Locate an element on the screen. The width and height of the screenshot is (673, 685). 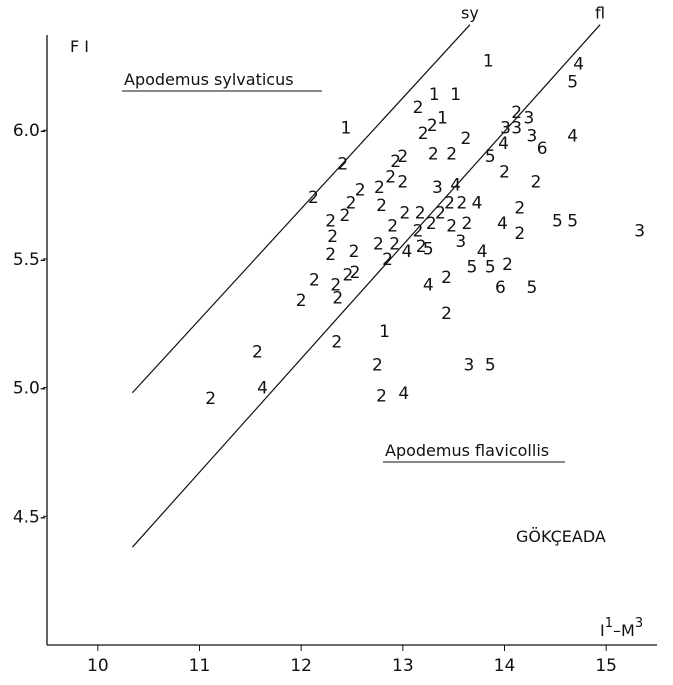
x-tick-label: 11 is located at coordinates (200, 666).